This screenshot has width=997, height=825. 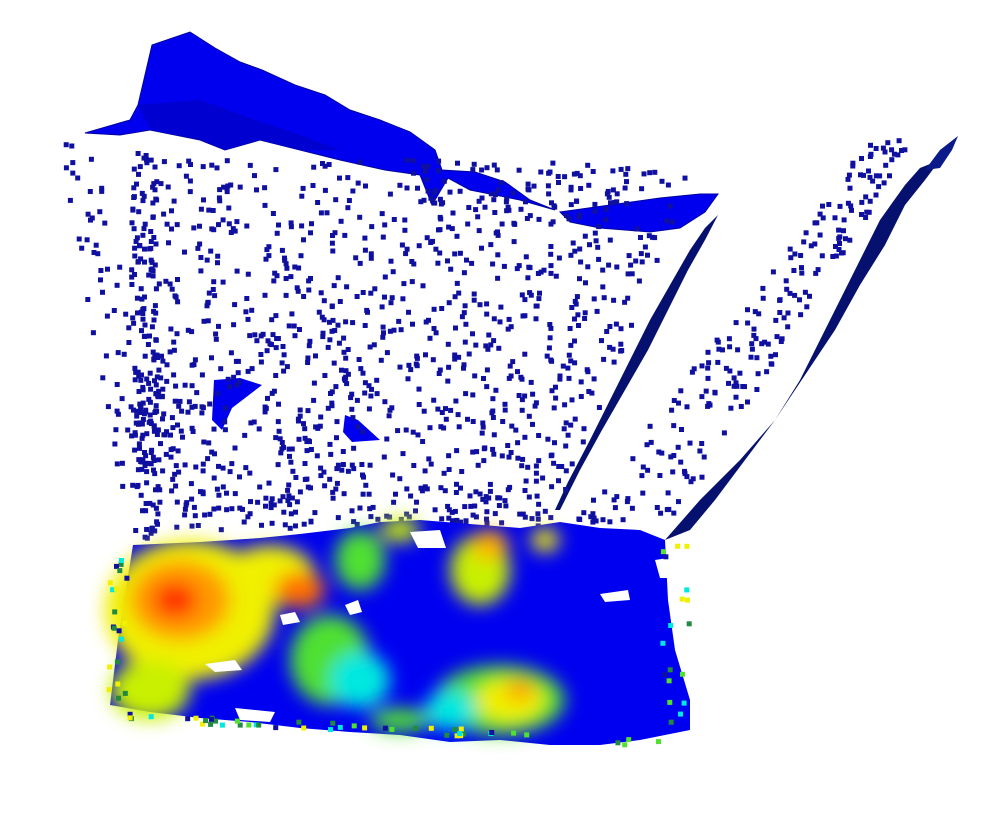 I want to click on heat-blobs, so click(x=335, y=626).